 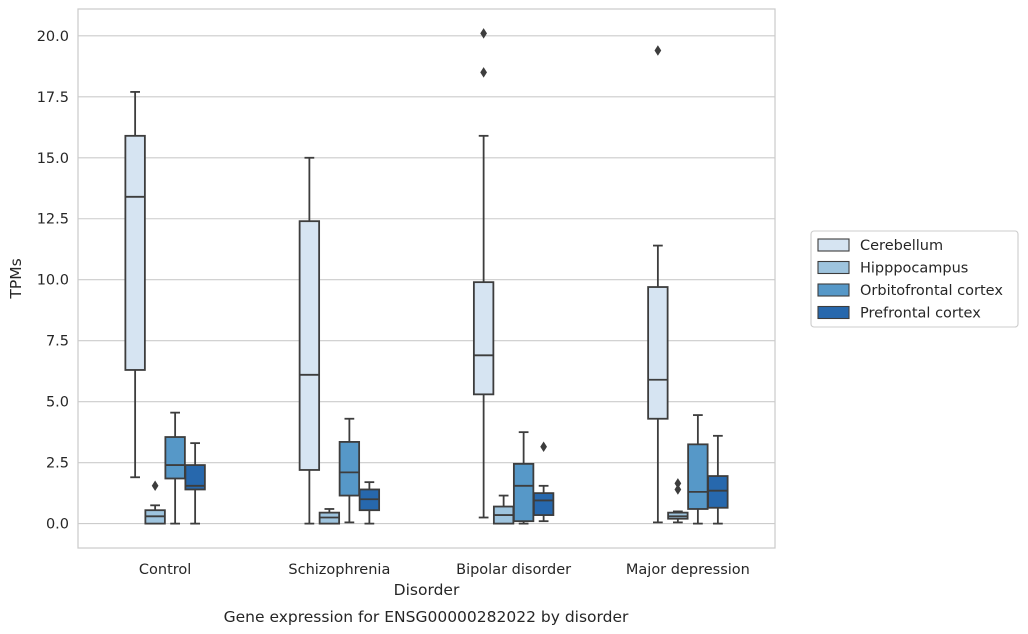 I want to click on x-axis-title: Disorder, so click(x=427, y=590).